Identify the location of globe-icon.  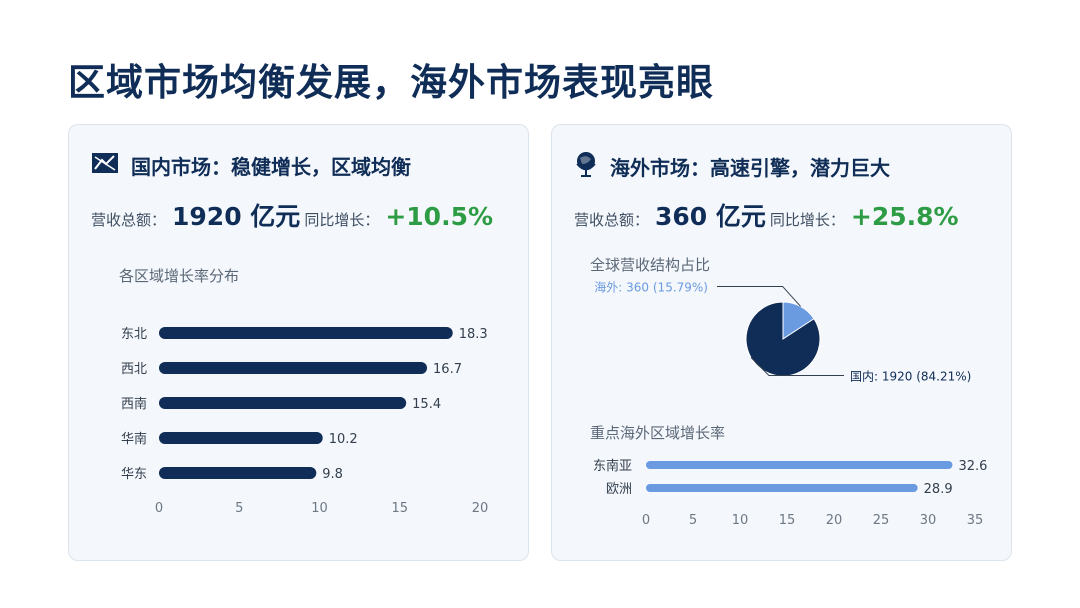
(586, 166).